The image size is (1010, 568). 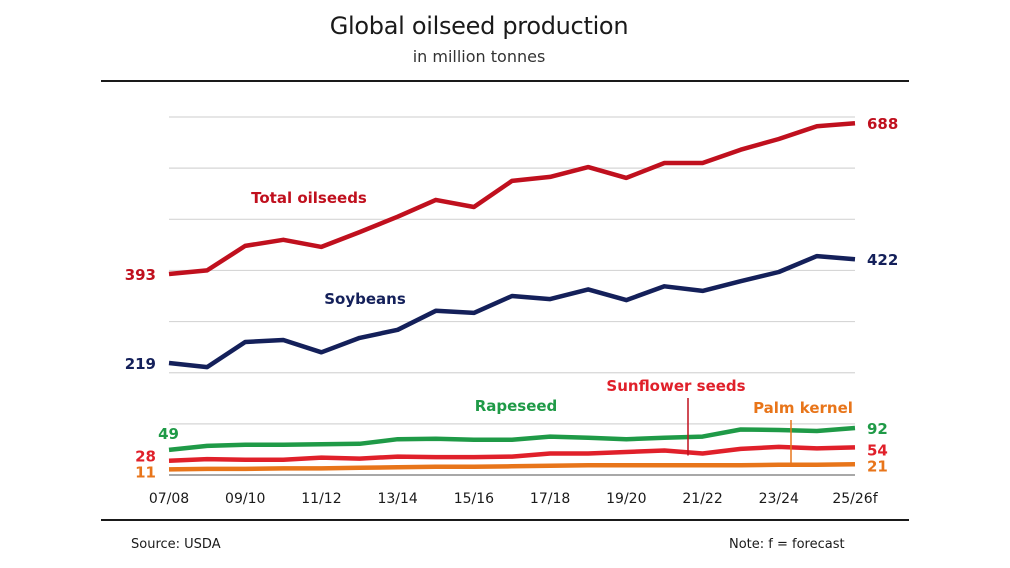 What do you see at coordinates (516, 406) in the screenshot?
I see `series-label-rapeseed: Rapeseed` at bounding box center [516, 406].